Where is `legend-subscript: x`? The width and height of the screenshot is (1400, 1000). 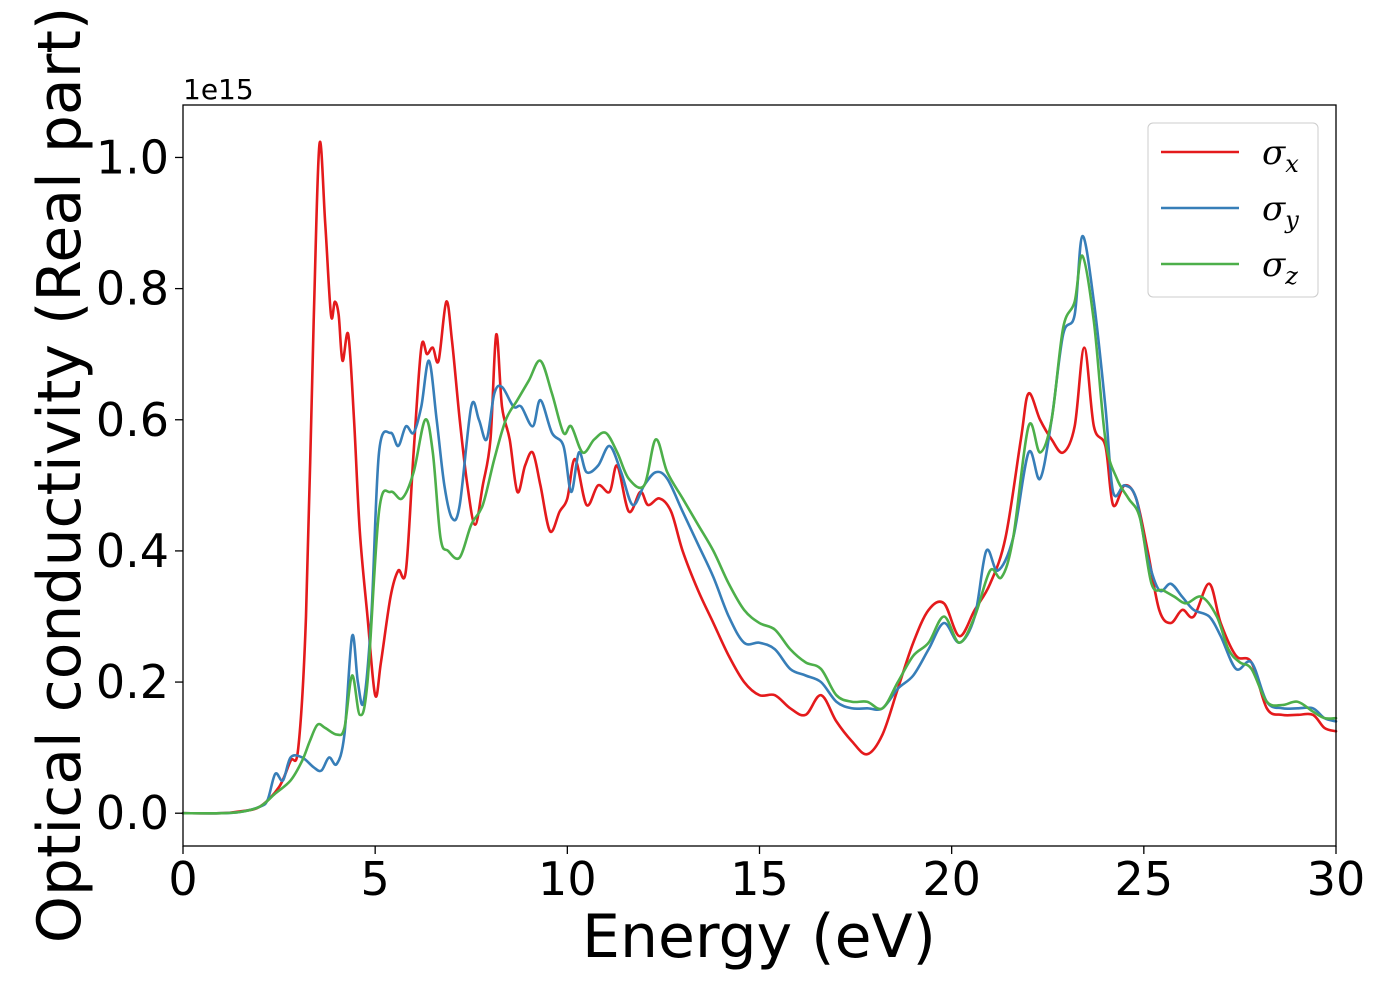
legend-subscript: x is located at coordinates (1292, 164).